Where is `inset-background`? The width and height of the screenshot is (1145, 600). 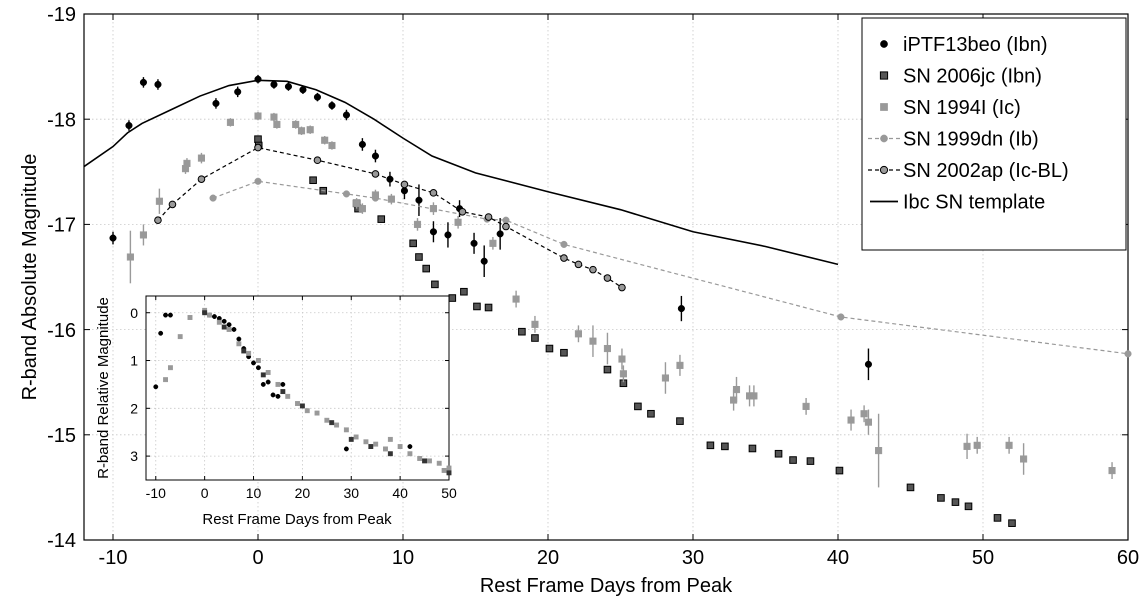
inset-background is located at coordinates (297, 388).